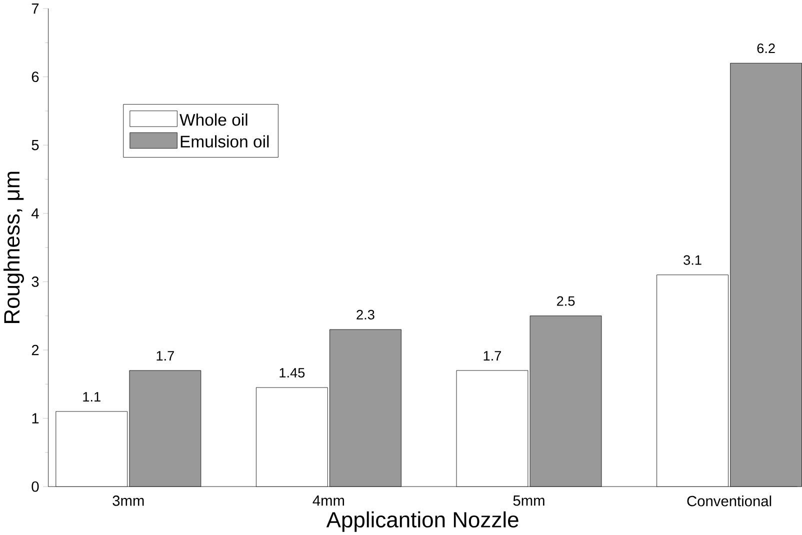 Image resolution: width=802 pixels, height=535 pixels. I want to click on y-tick-label: 0, so click(35, 486).